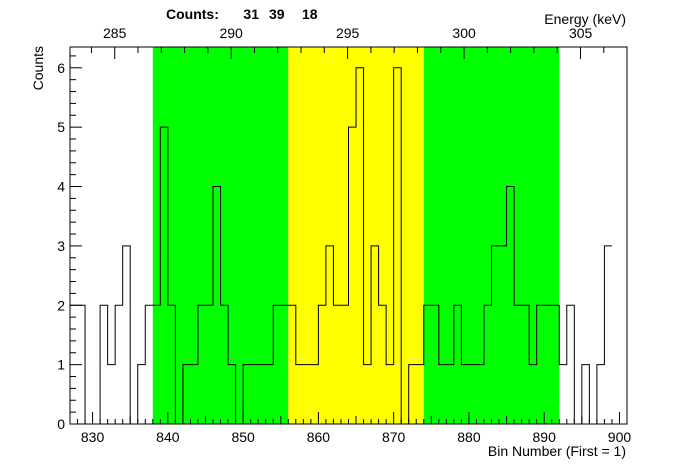  Describe the element at coordinates (581, 33) in the screenshot. I see `energy-tick-label: 305` at that location.